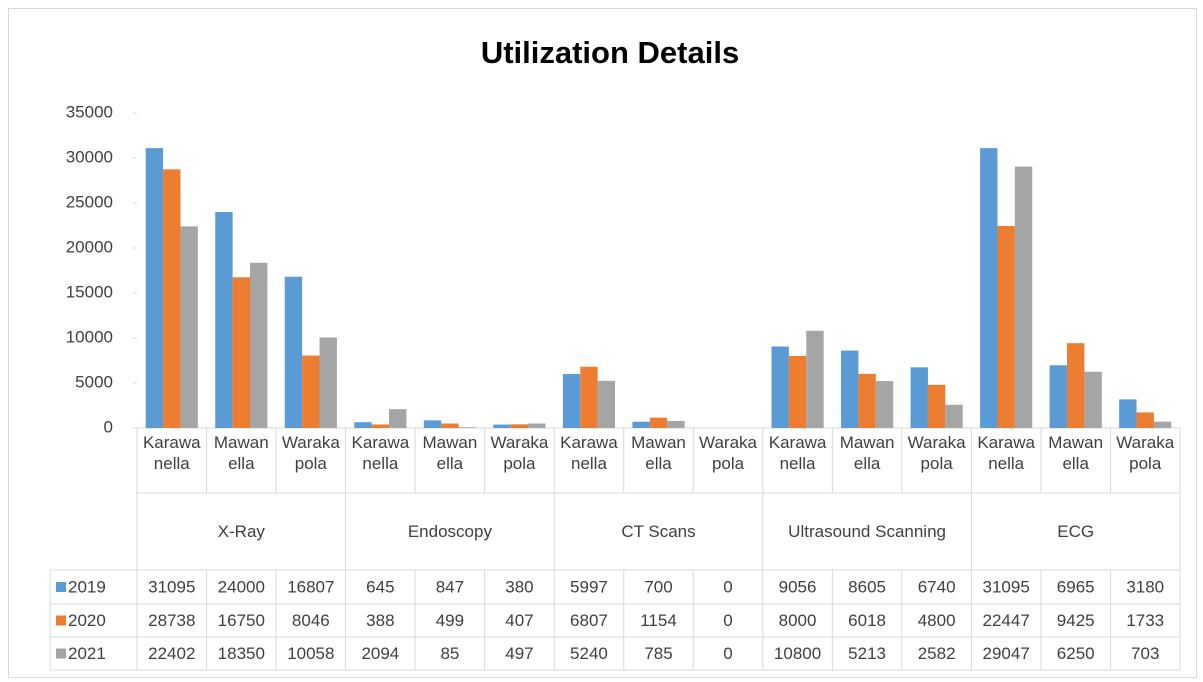 This screenshot has height=682, width=1203. I want to click on table-value: 10800, so click(797, 653).